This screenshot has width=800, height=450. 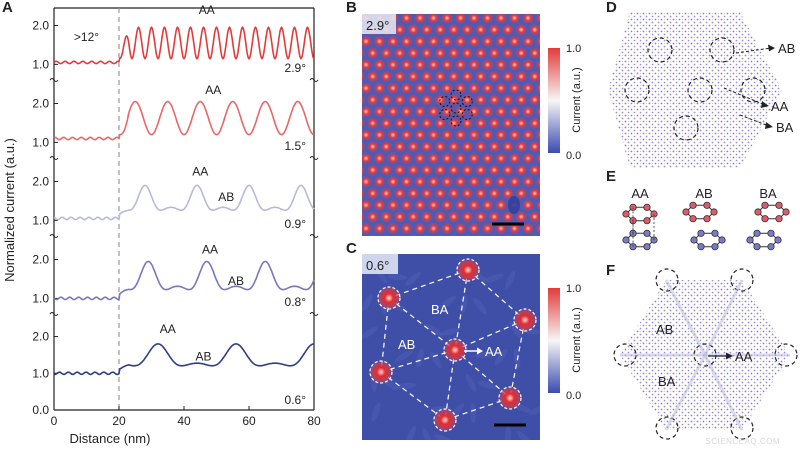 I want to click on arrow-c-aa-head, so click(x=480, y=351).